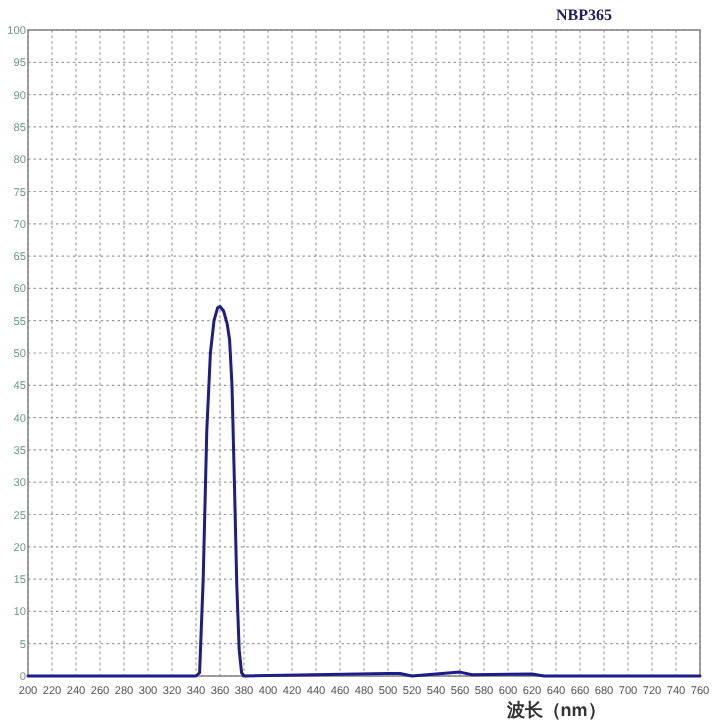  What do you see at coordinates (584, 15) in the screenshot?
I see `chart-title: NBP365` at bounding box center [584, 15].